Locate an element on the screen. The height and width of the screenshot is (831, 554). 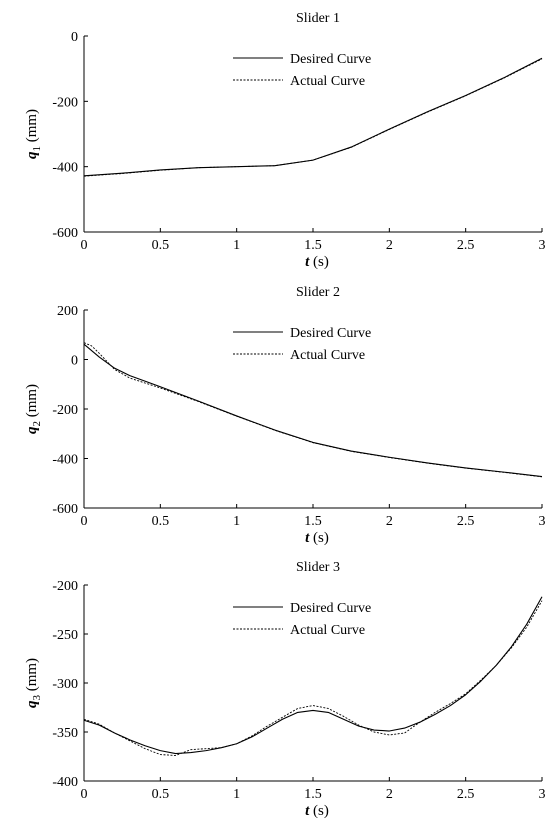
y-tick-label: -250 is located at coordinates (65, 635).